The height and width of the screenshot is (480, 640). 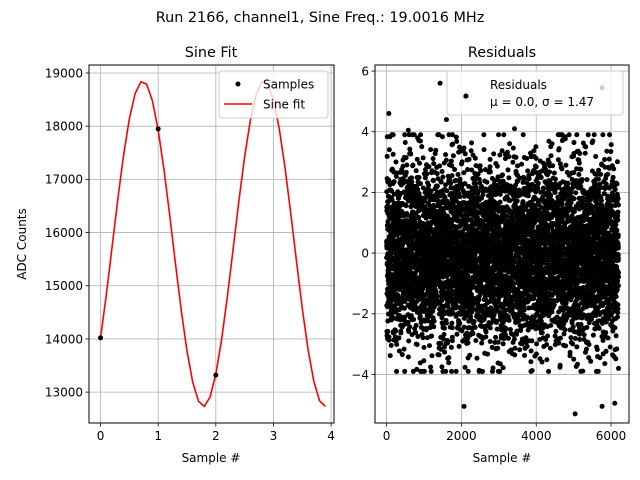 I want to click on y-tick-label: 0, so click(x=365, y=253).